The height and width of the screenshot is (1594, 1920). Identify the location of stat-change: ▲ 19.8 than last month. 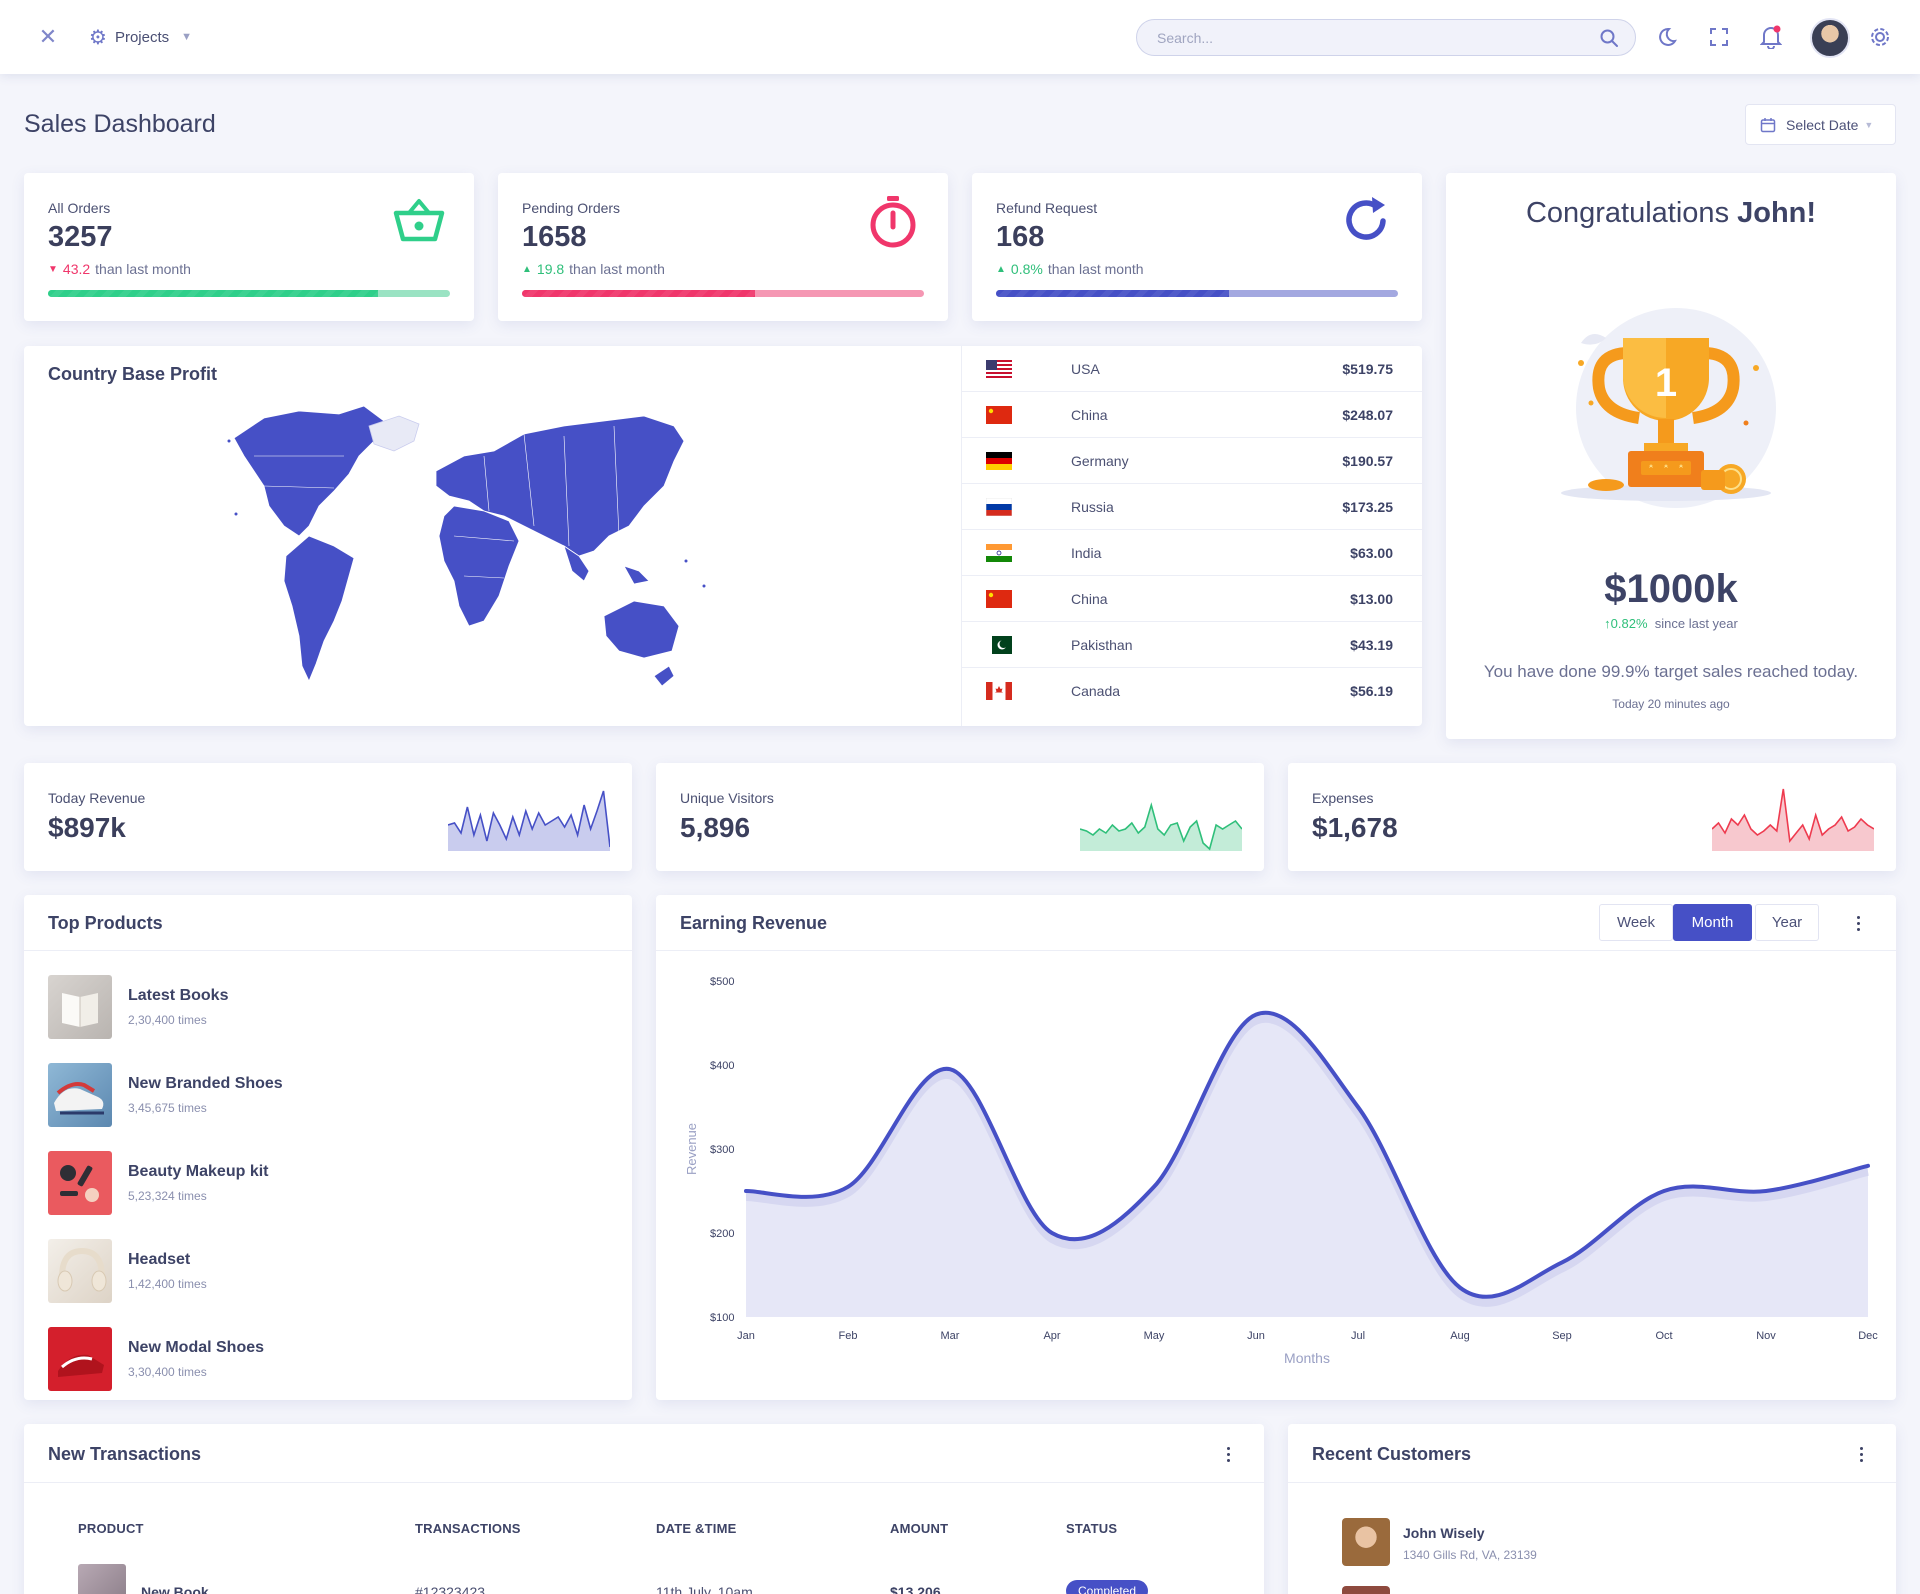
(593, 269).